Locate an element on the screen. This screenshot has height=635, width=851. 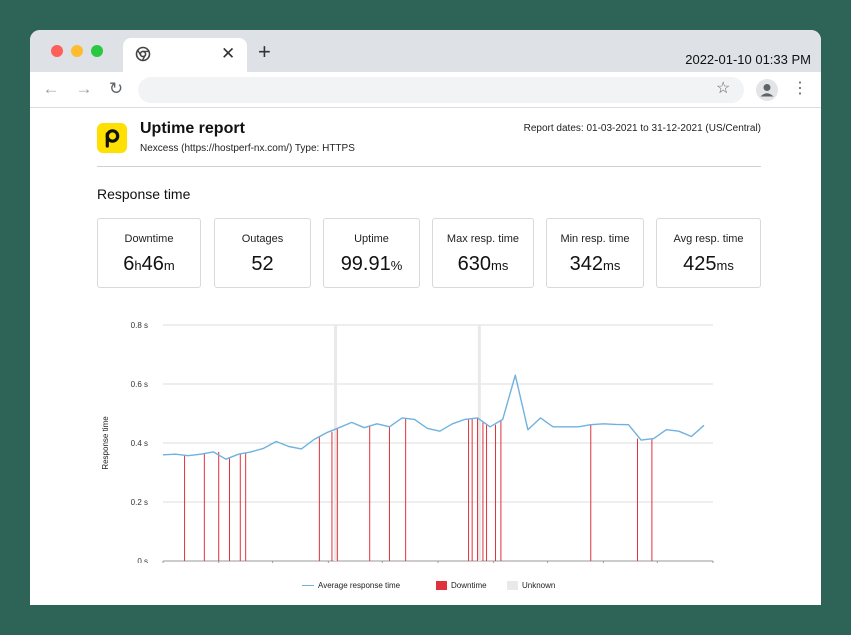
close-window-button is located at coordinates (57, 51).